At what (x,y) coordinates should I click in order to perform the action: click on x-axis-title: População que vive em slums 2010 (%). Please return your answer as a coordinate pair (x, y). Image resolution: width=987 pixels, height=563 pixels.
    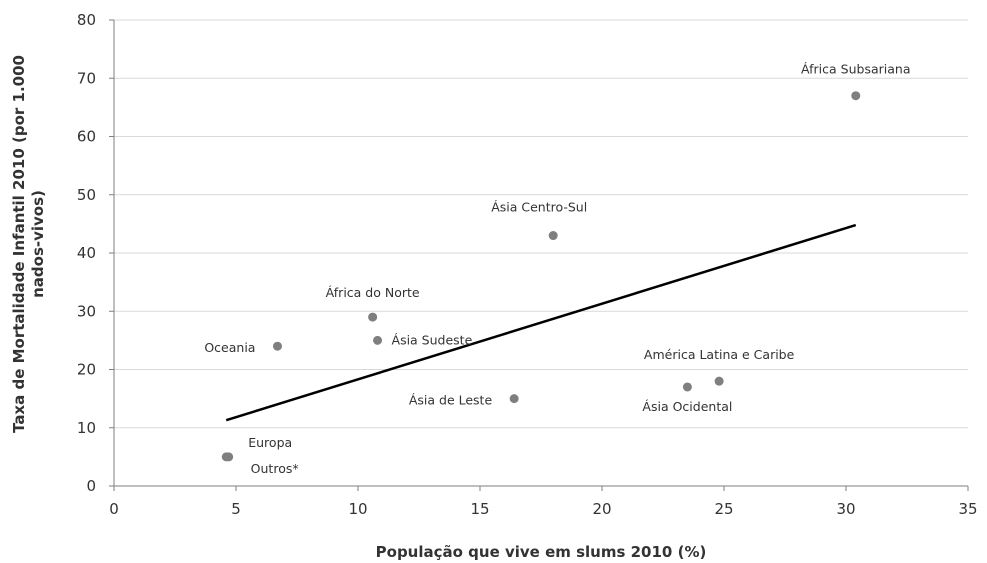
    Looking at the image, I should click on (541, 552).